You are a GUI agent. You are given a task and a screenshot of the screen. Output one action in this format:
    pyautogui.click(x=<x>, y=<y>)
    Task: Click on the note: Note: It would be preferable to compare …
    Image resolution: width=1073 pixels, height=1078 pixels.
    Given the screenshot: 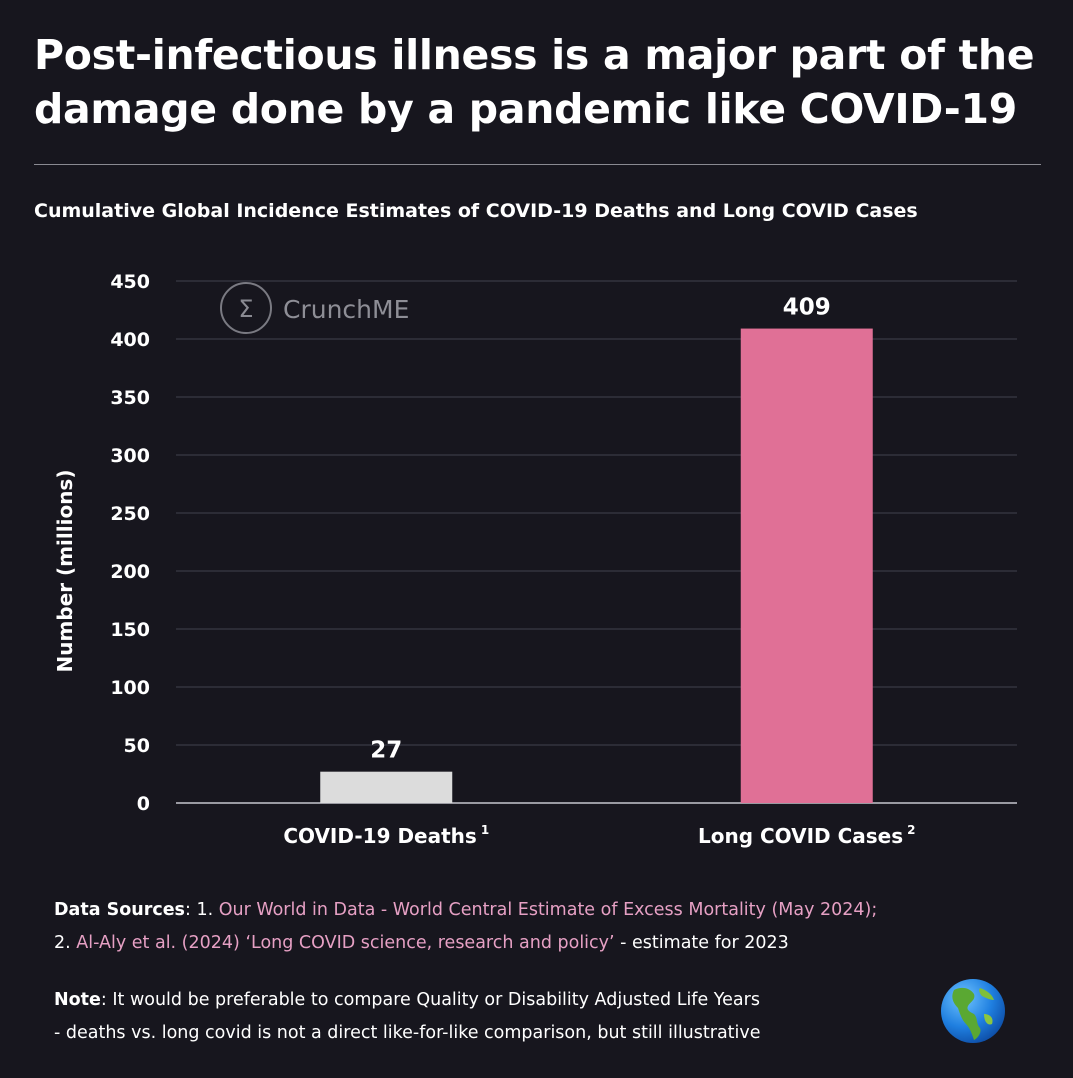 What is the action you would take?
    pyautogui.click(x=504, y=1017)
    